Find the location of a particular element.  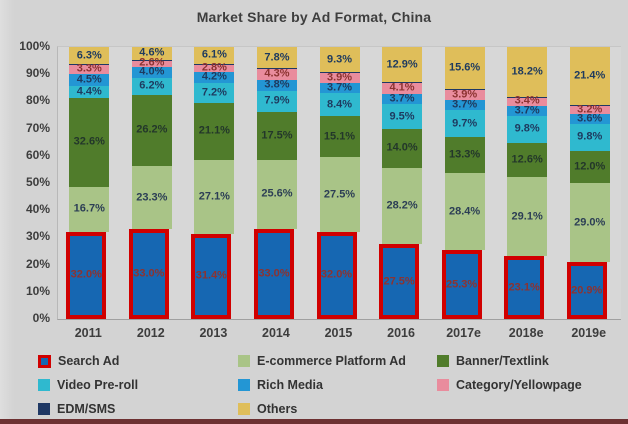

segment-e-commerce-platform-ad: 28.4% is located at coordinates (464, 211).